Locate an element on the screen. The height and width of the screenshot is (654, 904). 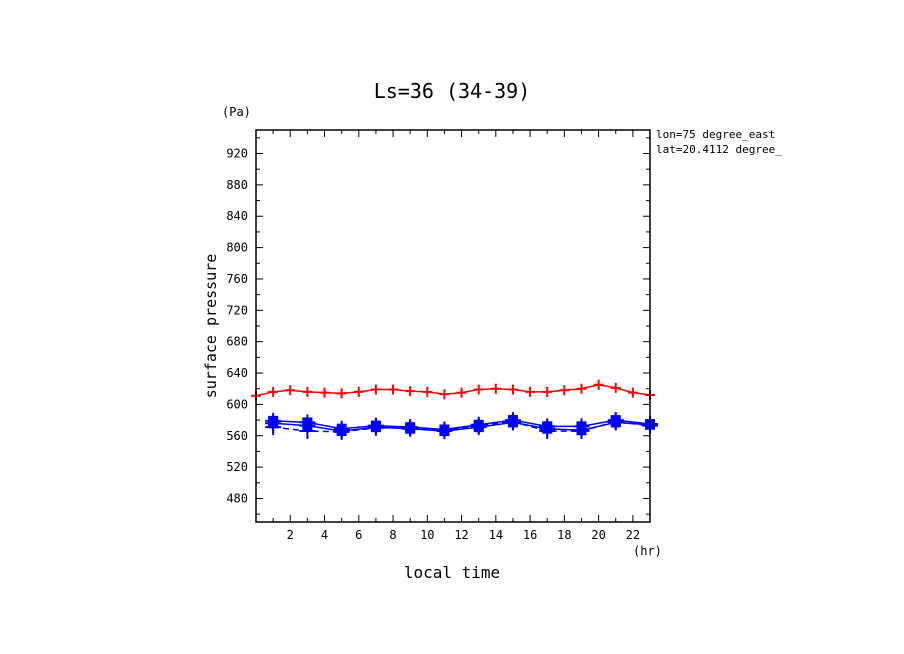
y-tick-label: 760 is located at coordinates (237, 279).